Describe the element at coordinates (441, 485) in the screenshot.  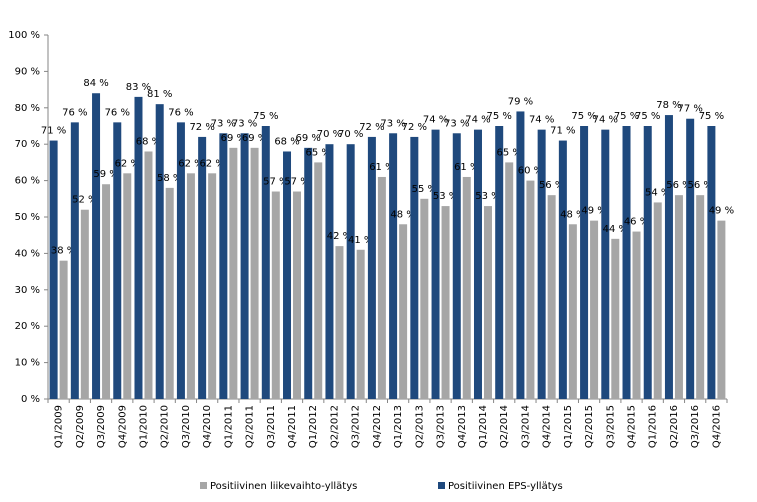
I see `legend-swatch` at that location.